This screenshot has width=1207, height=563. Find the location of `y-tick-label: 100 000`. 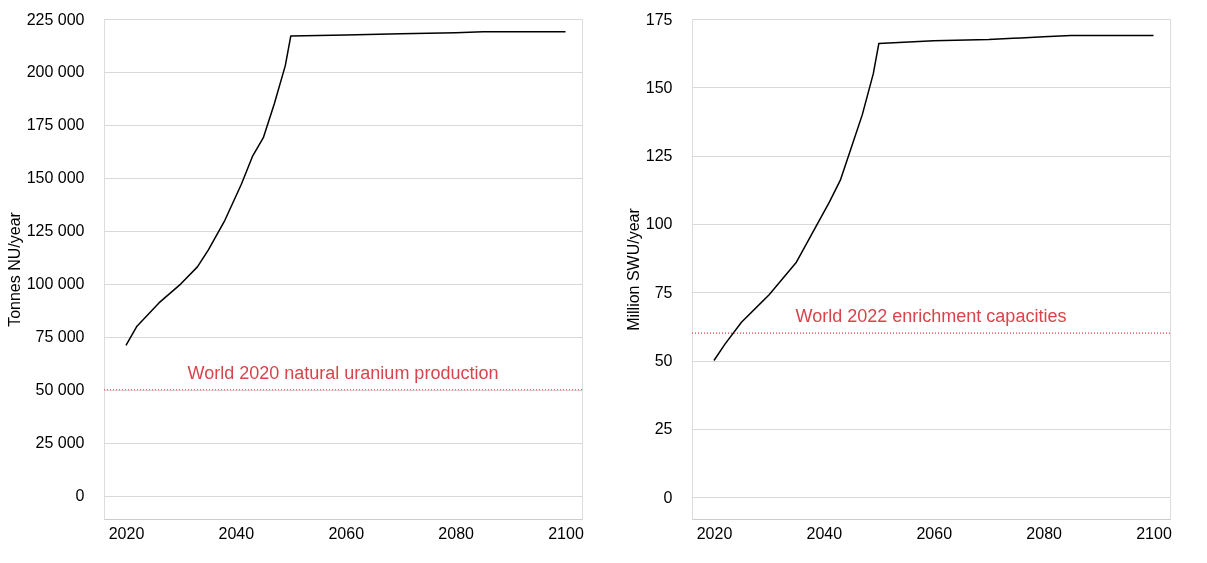

y-tick-label: 100 000 is located at coordinates (55, 284).